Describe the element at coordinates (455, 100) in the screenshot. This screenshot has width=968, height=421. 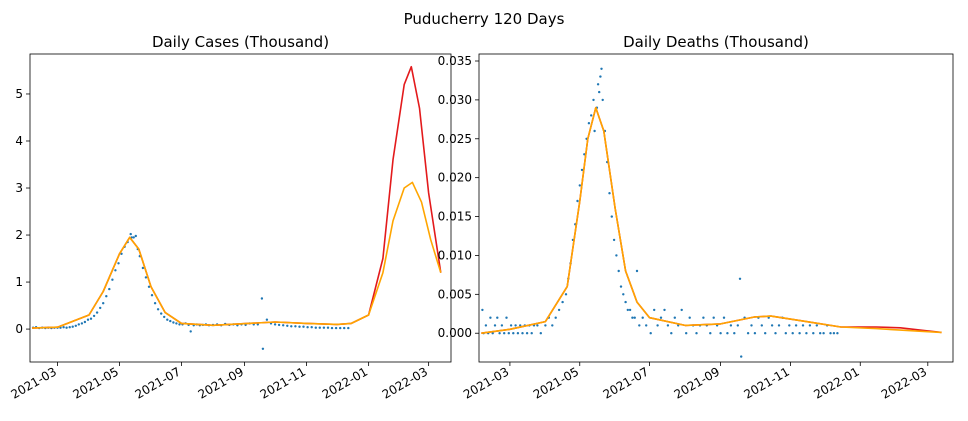
I see `y-tick-label: 0.030` at that location.